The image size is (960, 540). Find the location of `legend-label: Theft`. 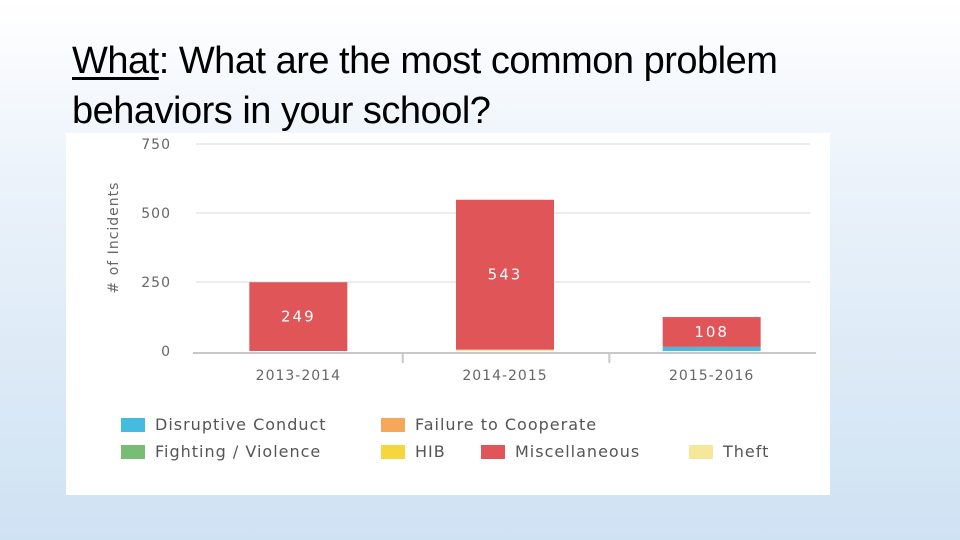

legend-label: Theft is located at coordinates (746, 451).